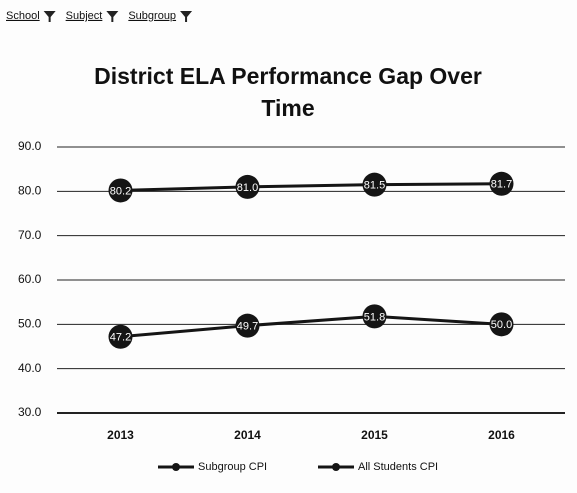 Image resolution: width=577 pixels, height=493 pixels. Describe the element at coordinates (30, 368) in the screenshot. I see `y-tick-label: 40.0` at that location.